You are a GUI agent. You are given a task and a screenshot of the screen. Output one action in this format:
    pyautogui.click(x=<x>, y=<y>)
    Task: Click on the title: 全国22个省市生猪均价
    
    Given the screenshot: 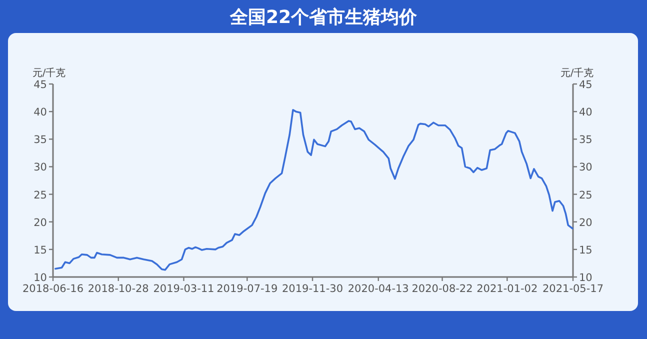 What is the action you would take?
    pyautogui.click(x=324, y=17)
    